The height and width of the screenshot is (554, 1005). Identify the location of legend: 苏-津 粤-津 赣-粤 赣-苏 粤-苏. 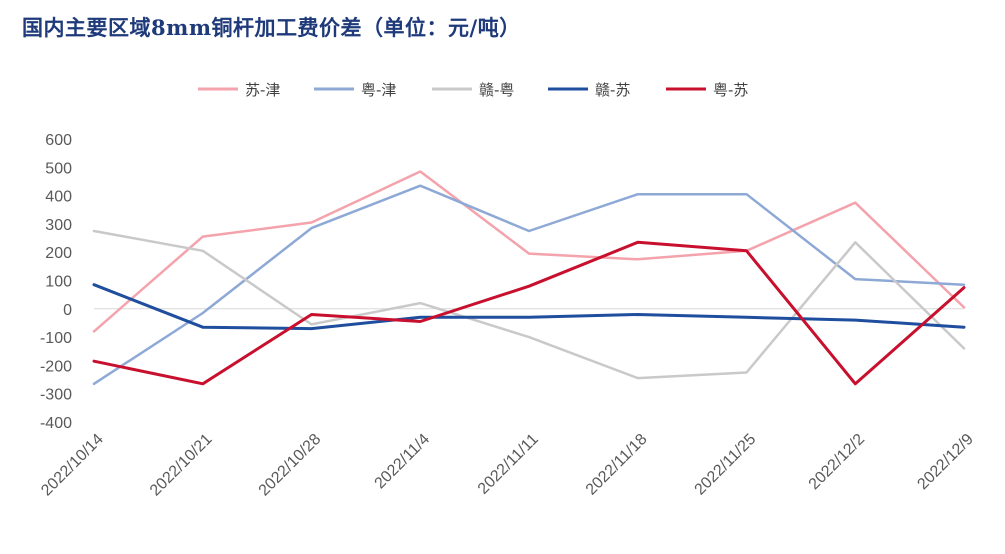
(473, 90).